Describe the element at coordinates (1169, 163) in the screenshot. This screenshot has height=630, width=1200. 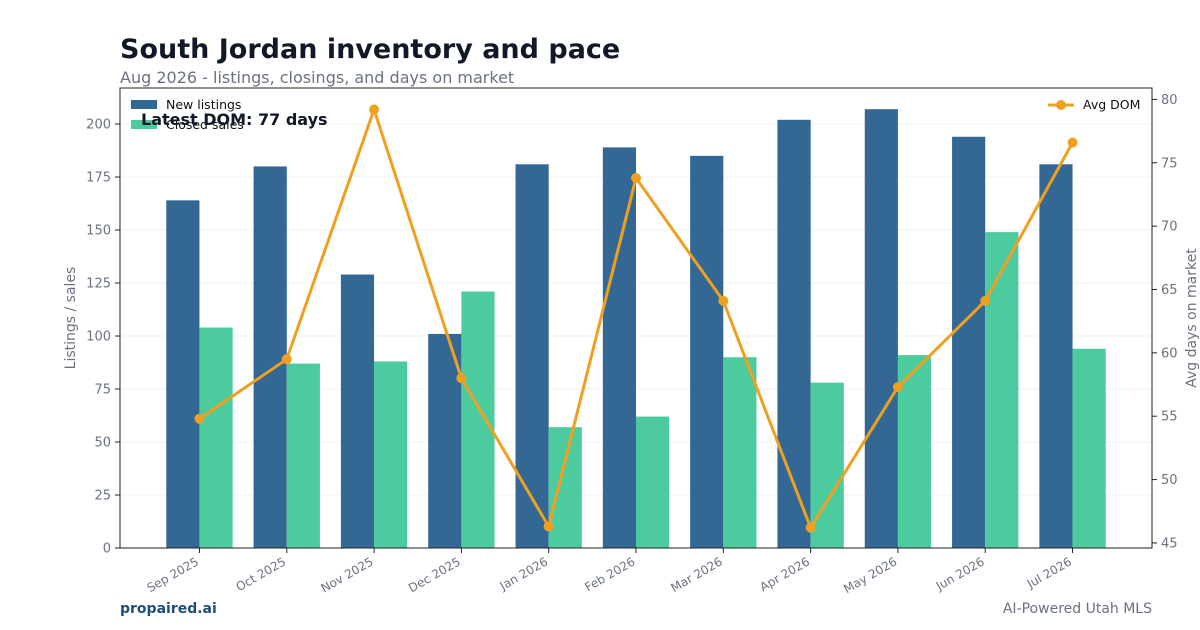
I see `y2-tick-label: 75` at that location.